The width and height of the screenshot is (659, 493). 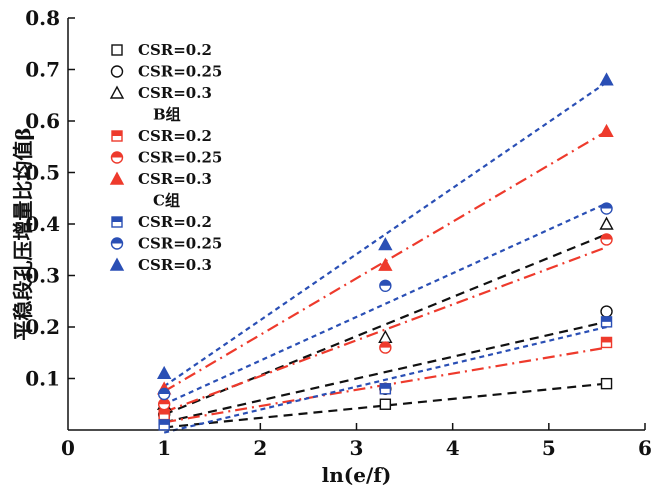 I want to click on y-tick-label: 0.7, so click(x=42, y=70).